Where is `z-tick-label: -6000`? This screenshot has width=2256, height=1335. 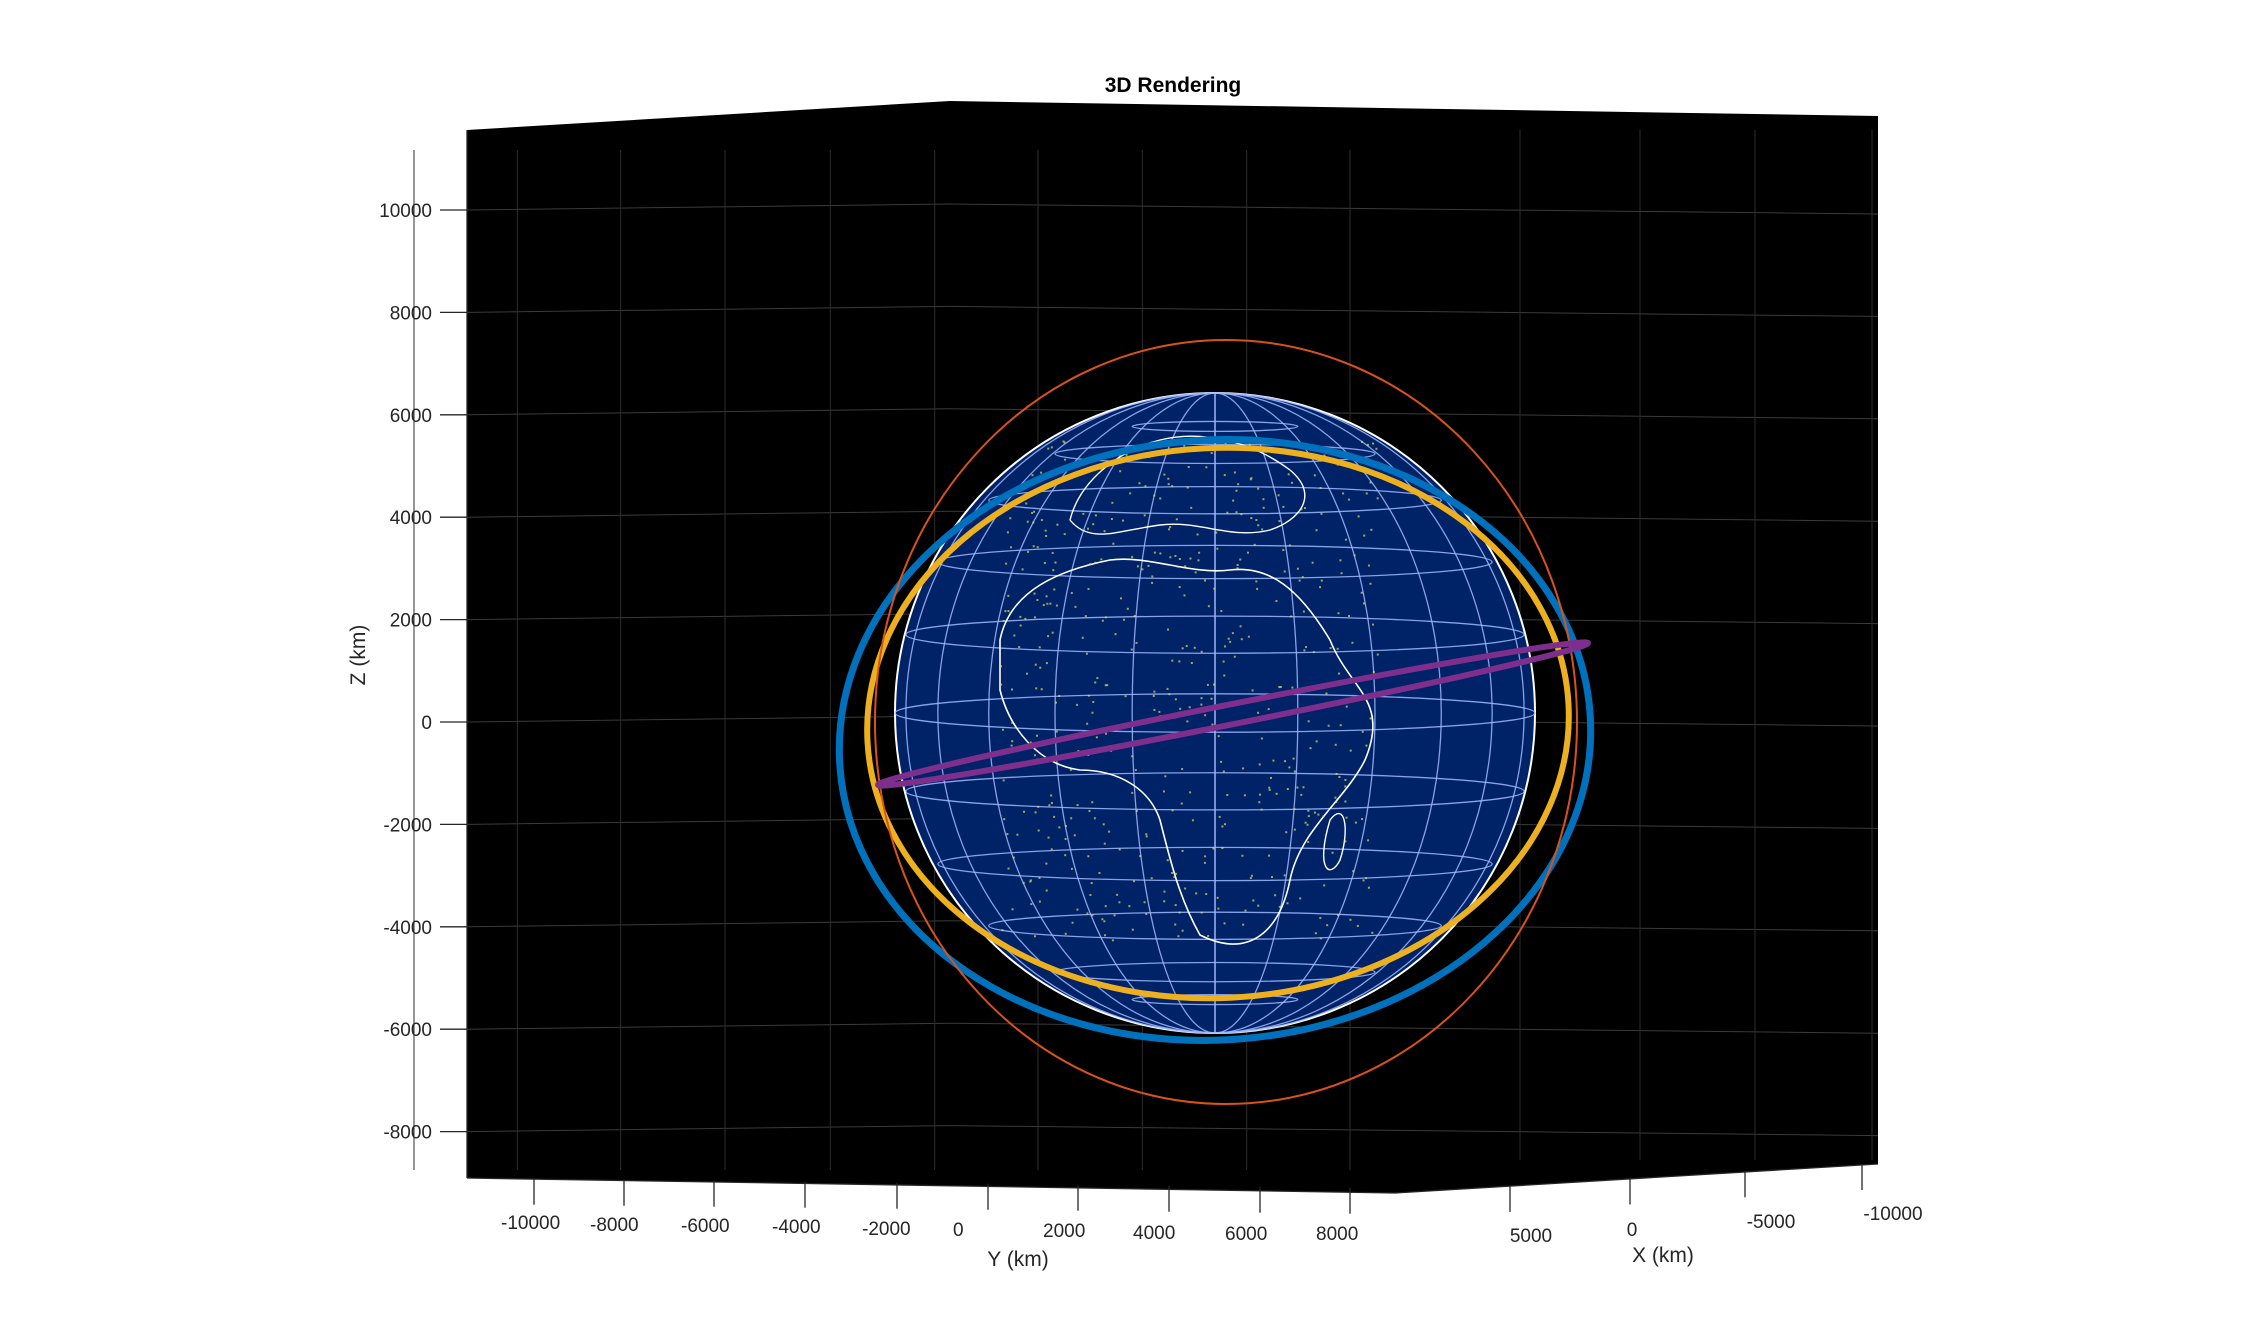 z-tick-label: -6000 is located at coordinates (407, 1030).